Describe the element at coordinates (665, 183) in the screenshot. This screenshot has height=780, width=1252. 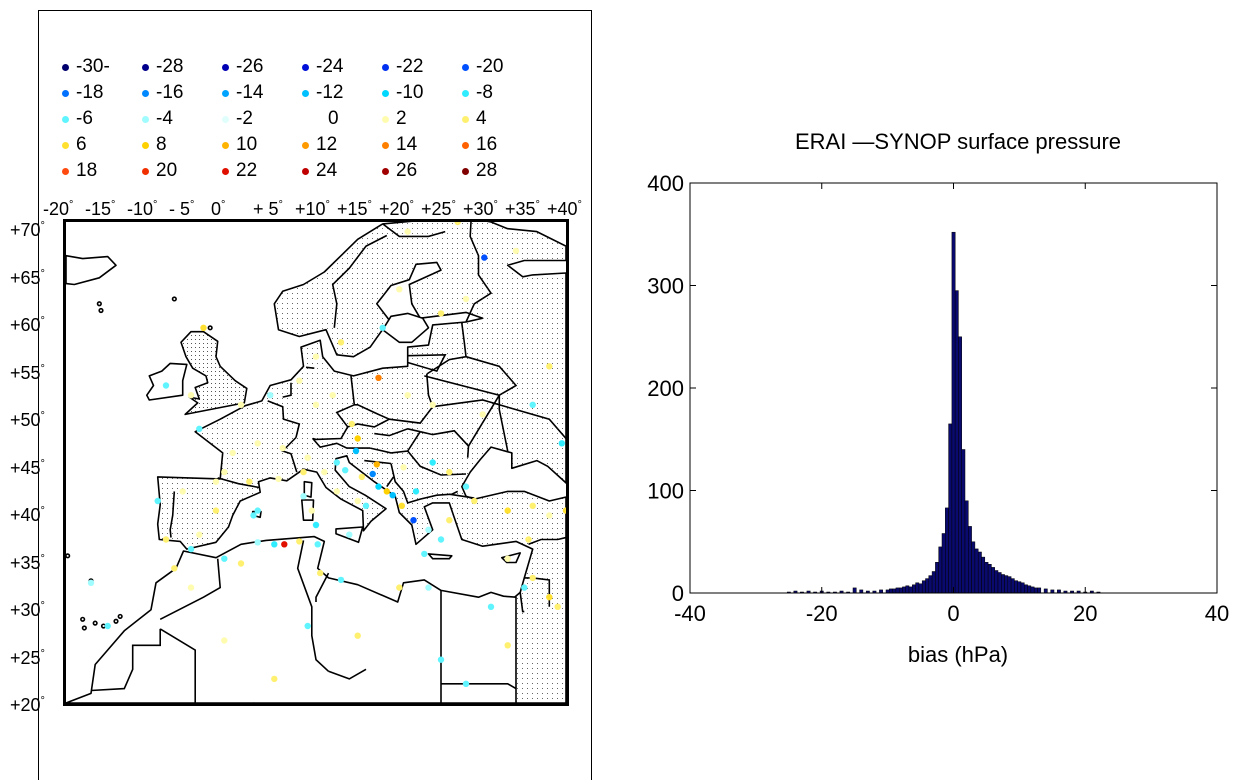
I see `y-tick-label: 400` at that location.